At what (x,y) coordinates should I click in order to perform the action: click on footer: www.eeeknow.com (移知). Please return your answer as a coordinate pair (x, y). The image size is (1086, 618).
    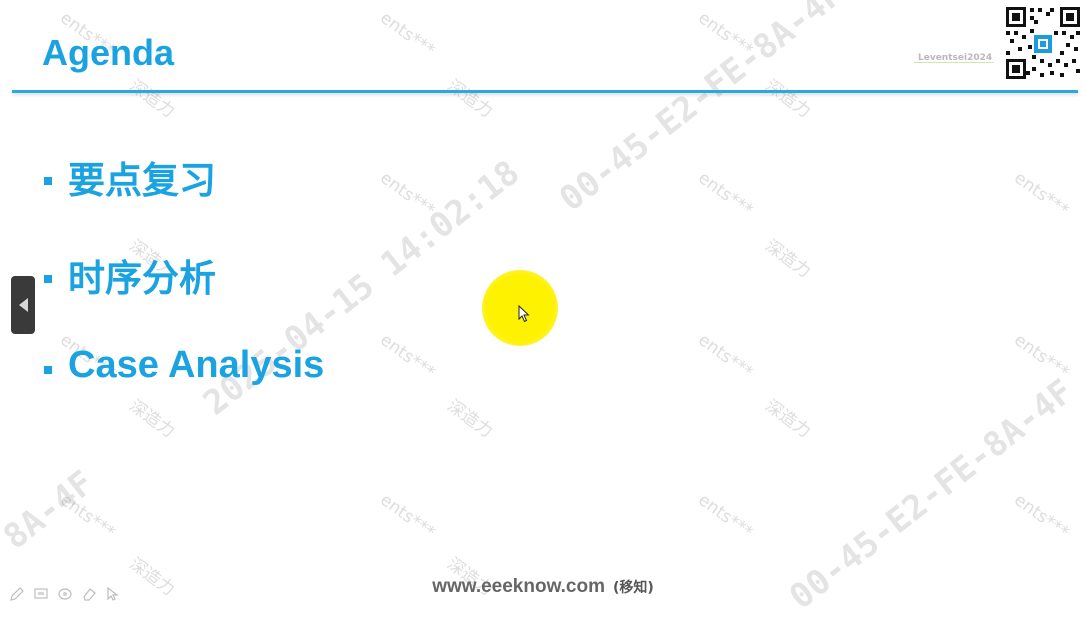
    Looking at the image, I should click on (543, 587).